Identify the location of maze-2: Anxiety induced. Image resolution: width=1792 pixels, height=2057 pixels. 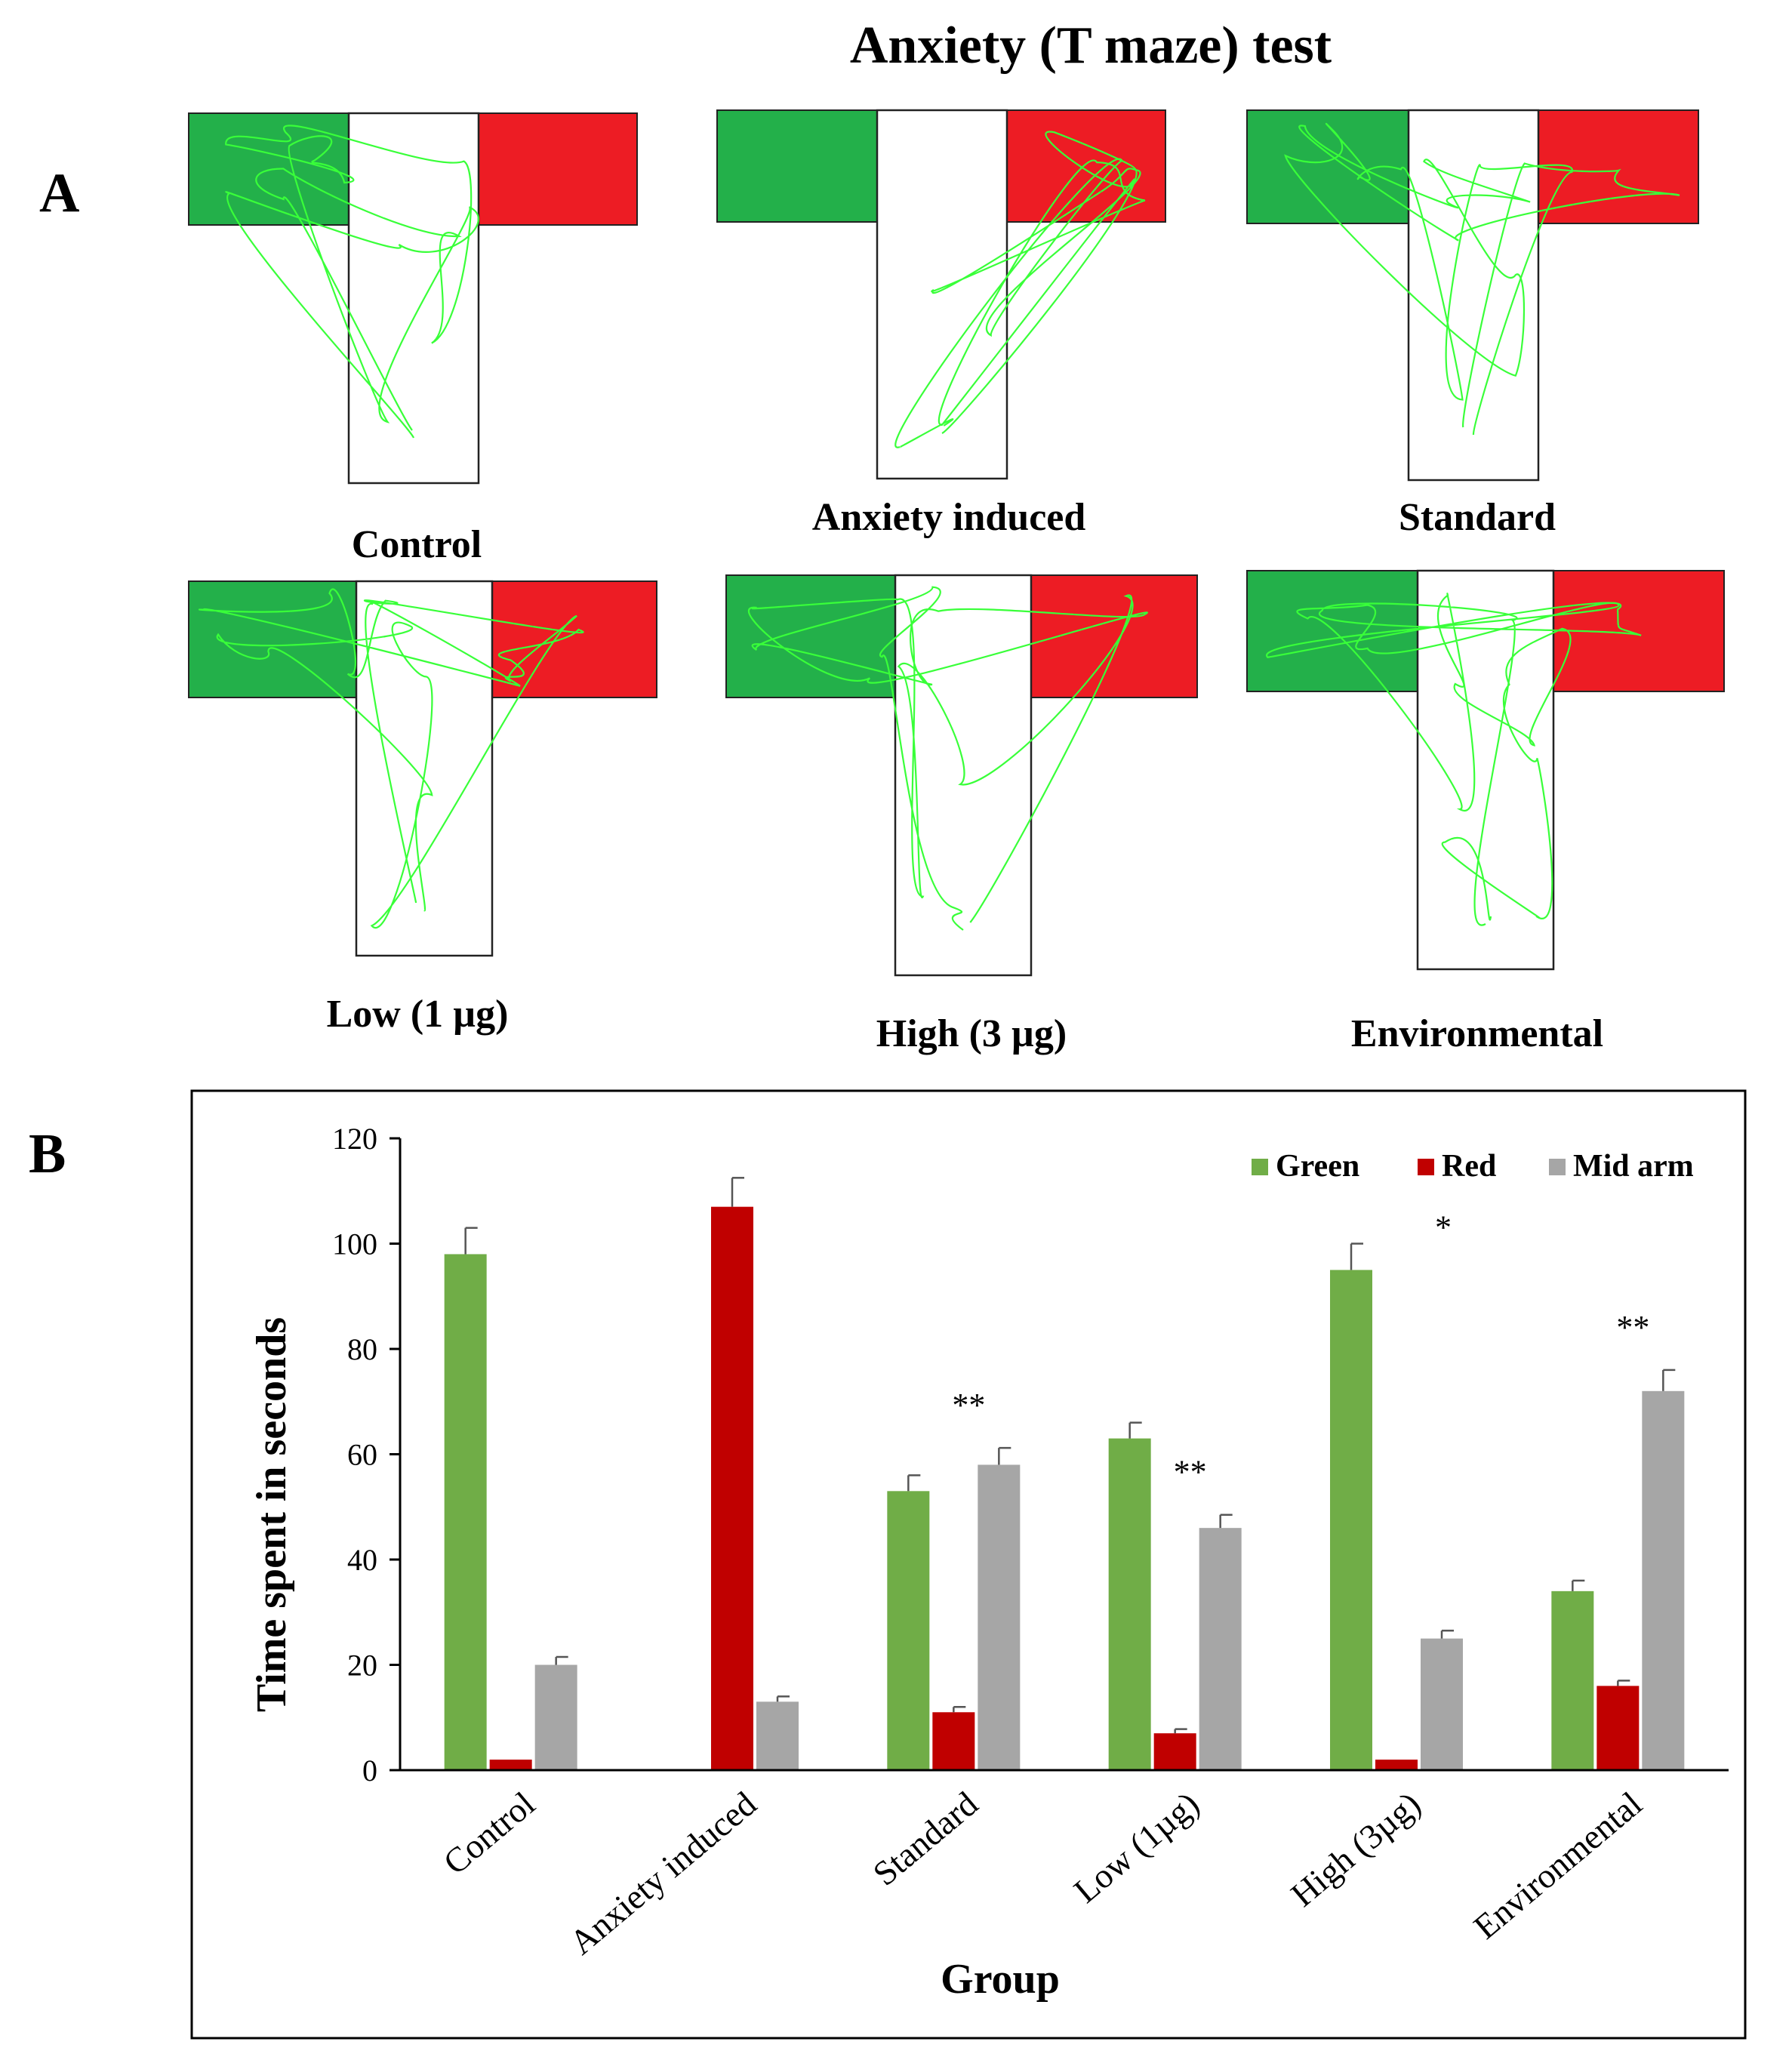
(941, 324).